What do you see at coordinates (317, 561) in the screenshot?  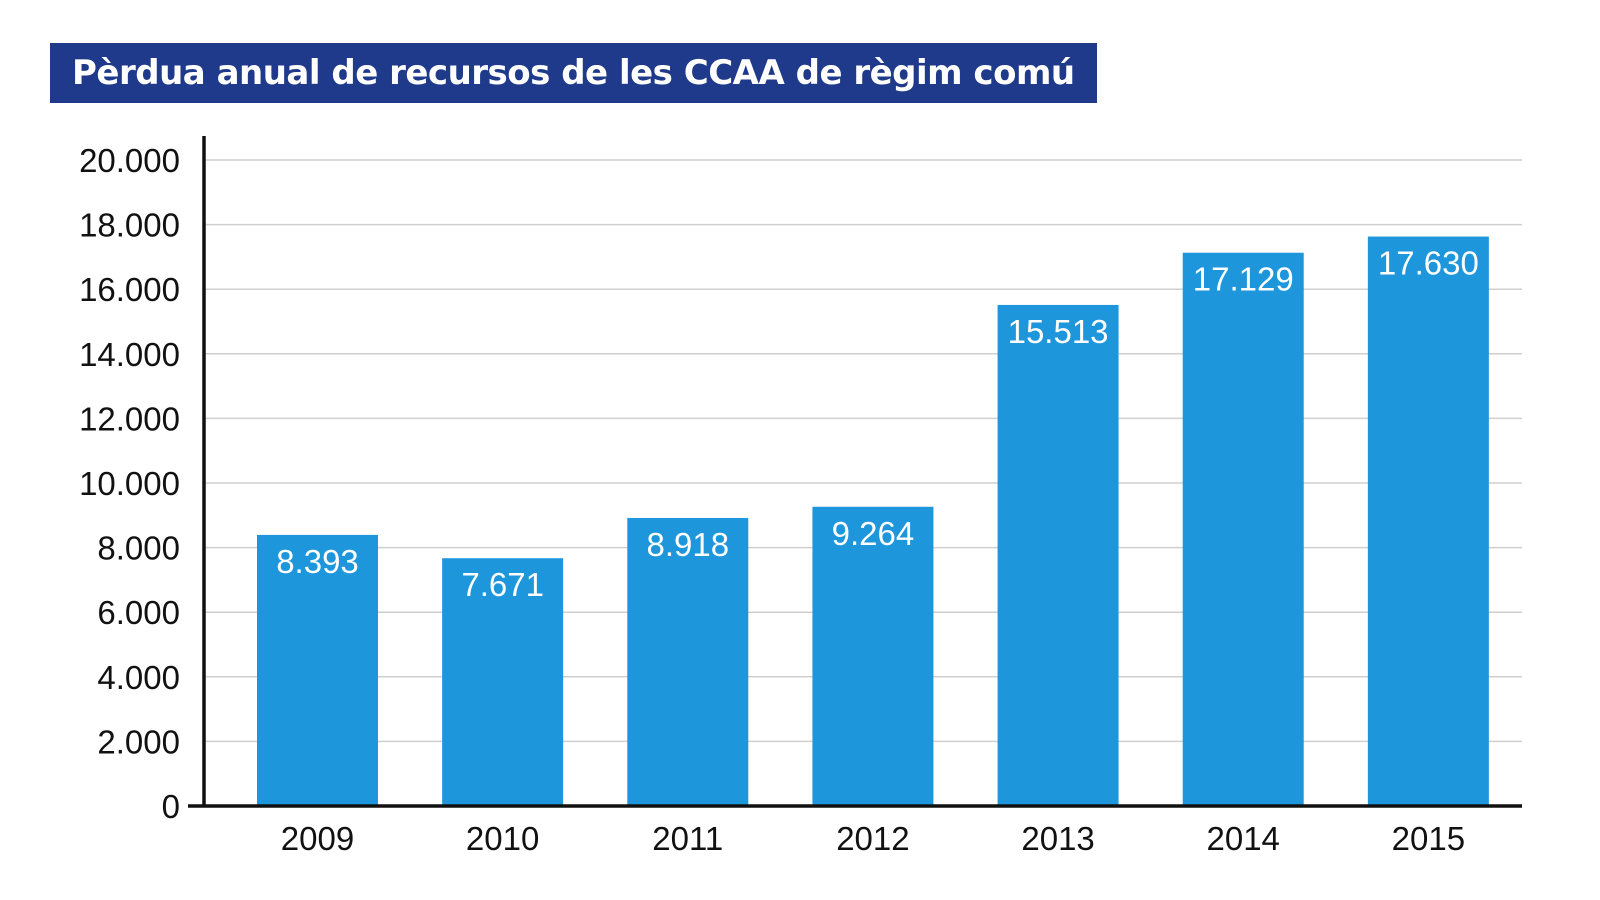 I see `bar-value-label: 8.393` at bounding box center [317, 561].